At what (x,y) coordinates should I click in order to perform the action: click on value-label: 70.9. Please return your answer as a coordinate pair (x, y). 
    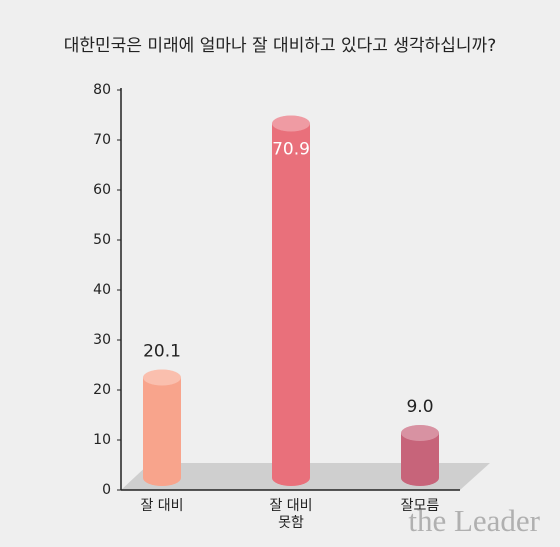
    Looking at the image, I should click on (291, 150).